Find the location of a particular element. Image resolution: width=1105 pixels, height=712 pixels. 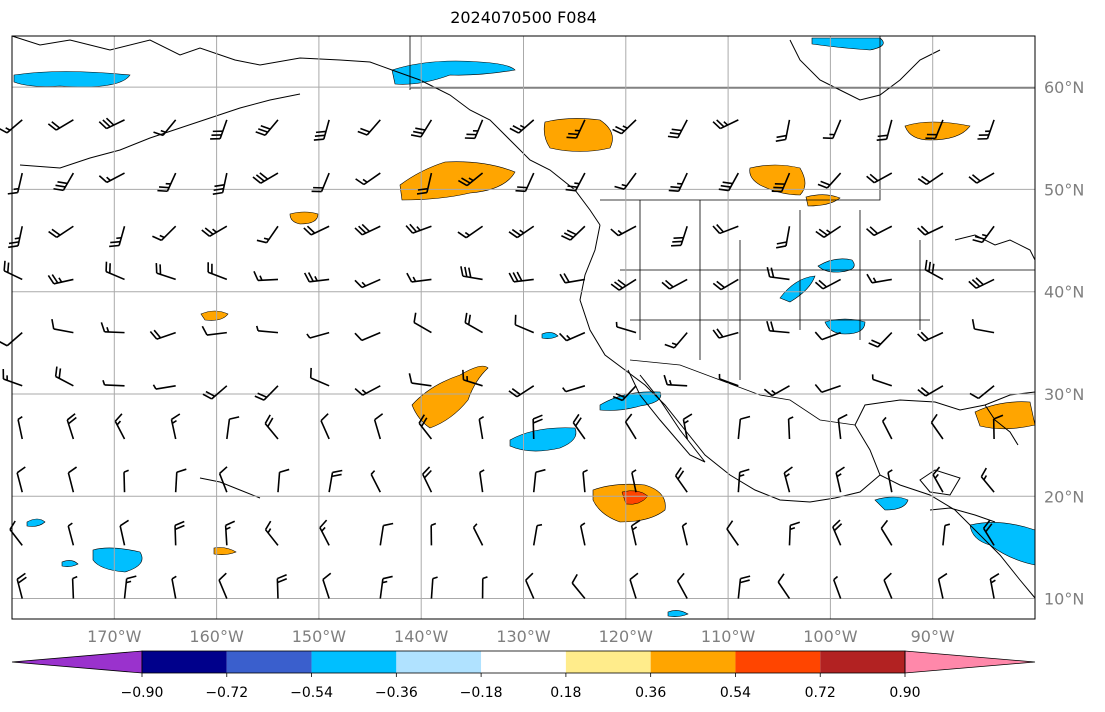

colorbar-tick-label: −0.54 is located at coordinates (311, 693).